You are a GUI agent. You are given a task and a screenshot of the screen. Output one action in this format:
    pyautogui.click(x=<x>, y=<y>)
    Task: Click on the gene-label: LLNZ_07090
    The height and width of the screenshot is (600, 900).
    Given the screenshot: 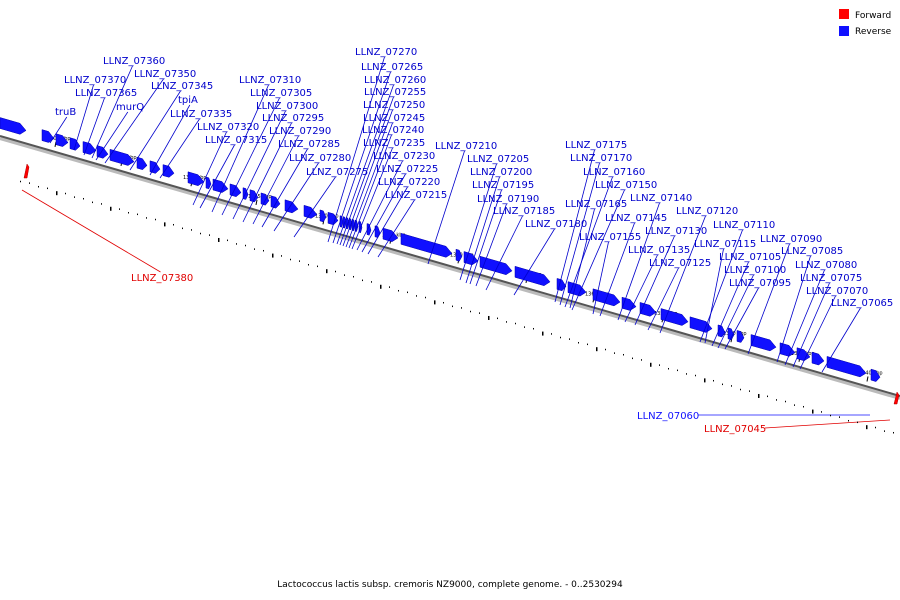 What is the action you would take?
    pyautogui.click(x=791, y=239)
    